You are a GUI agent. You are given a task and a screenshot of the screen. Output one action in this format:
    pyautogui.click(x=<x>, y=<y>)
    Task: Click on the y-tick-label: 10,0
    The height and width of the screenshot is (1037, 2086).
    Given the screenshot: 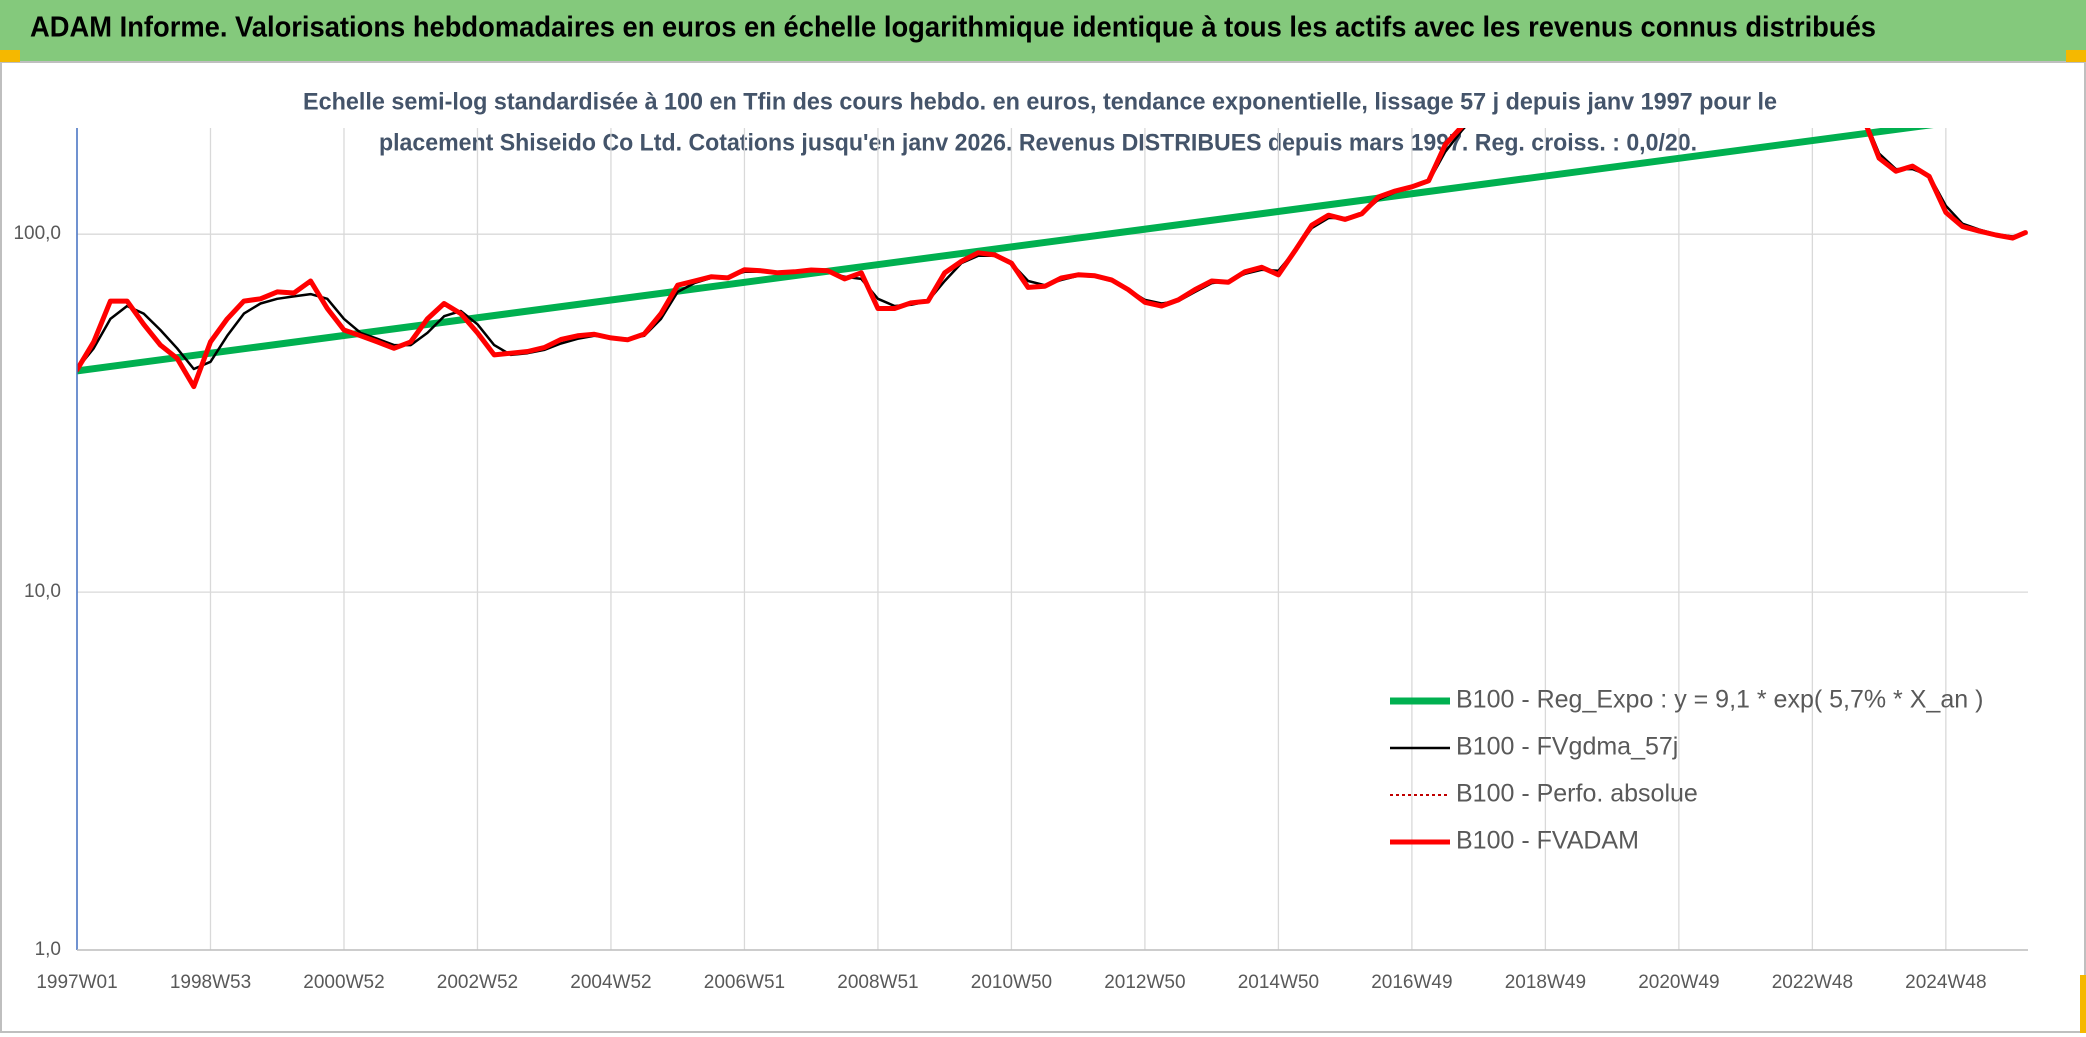 What is the action you would take?
    pyautogui.click(x=42, y=591)
    